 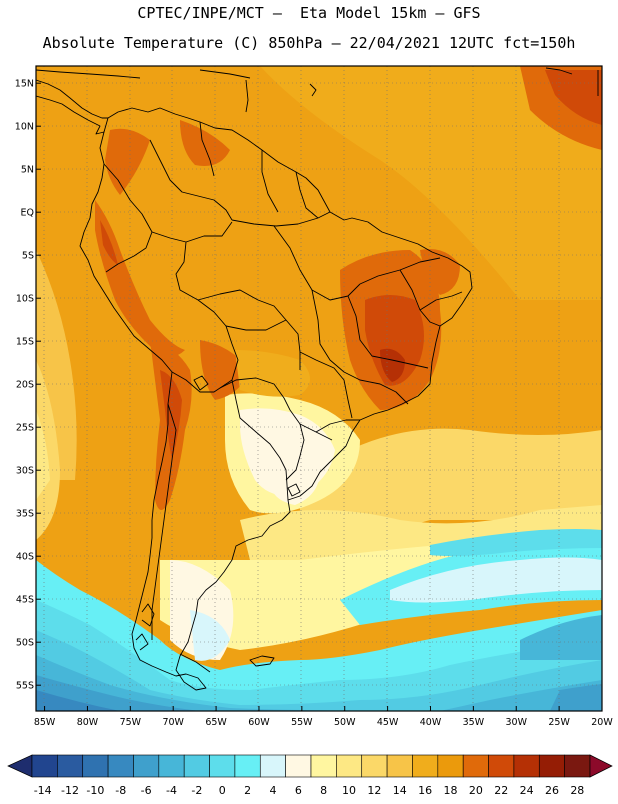 I want to click on colorbar-label: 24, so click(x=527, y=790).